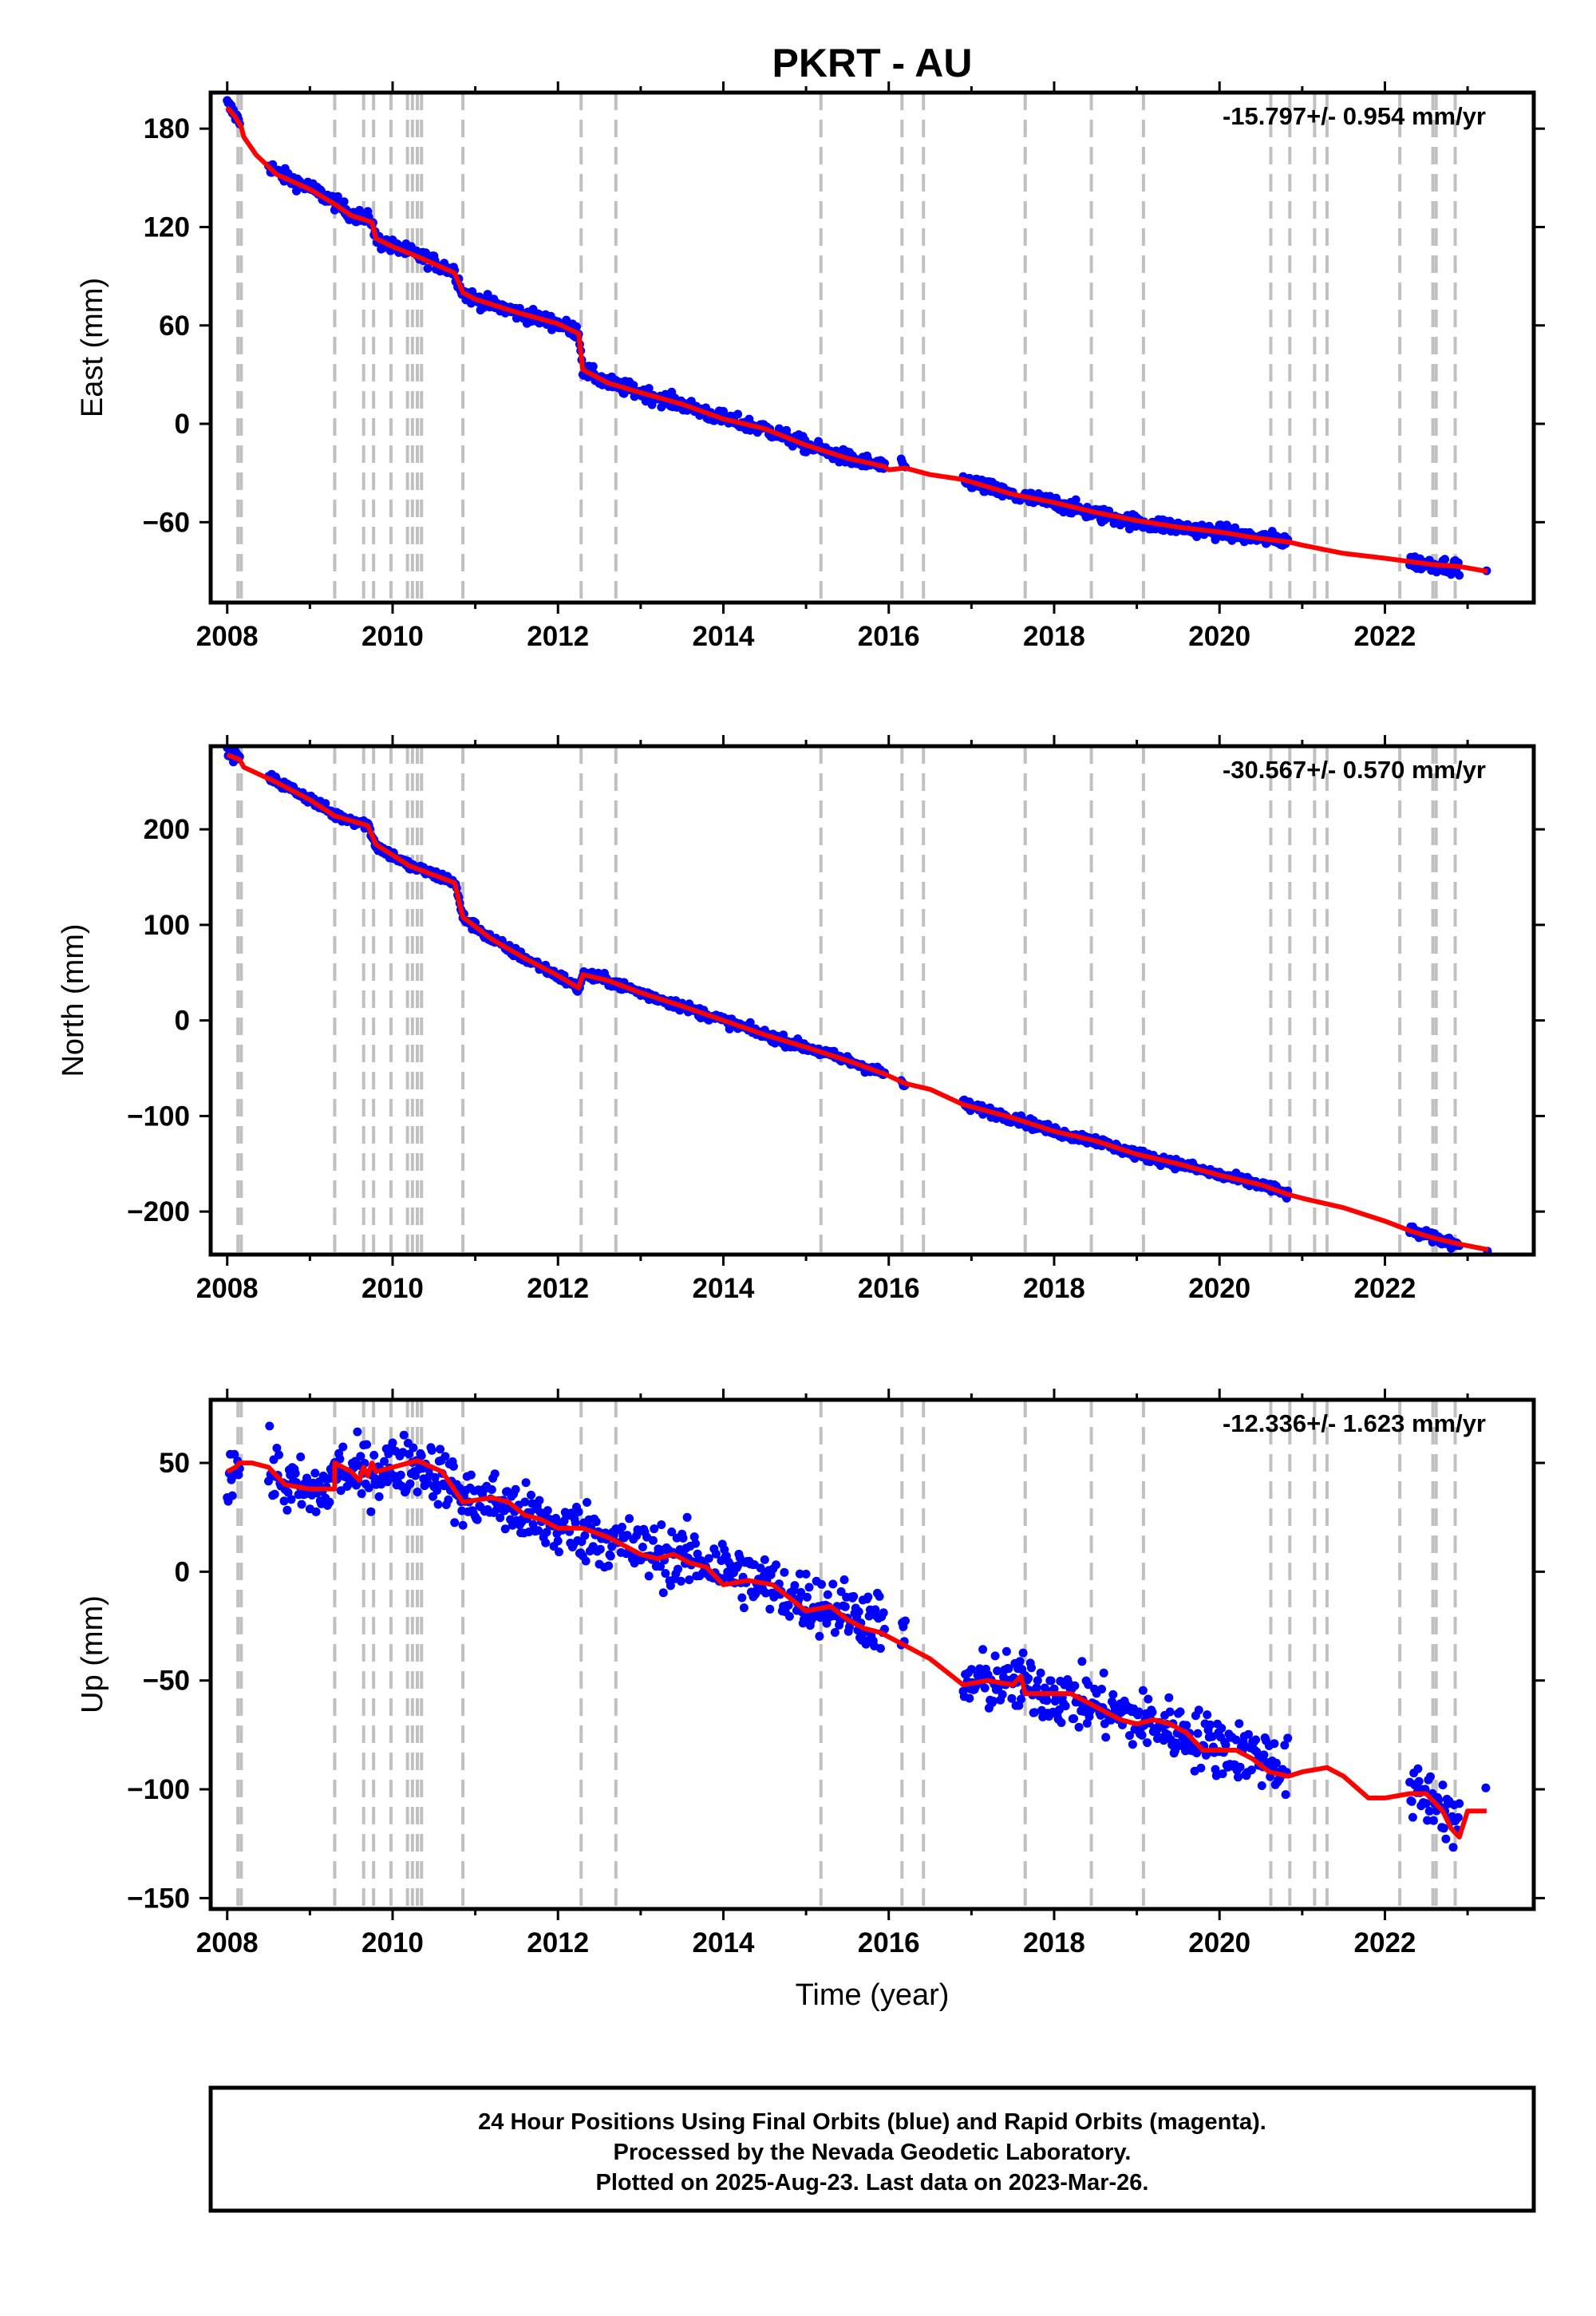 The height and width of the screenshot is (2316, 1596). What do you see at coordinates (1354, 116) in the screenshot?
I see `rate-annotation: -15.797+/- 0.954 mm/yr` at bounding box center [1354, 116].